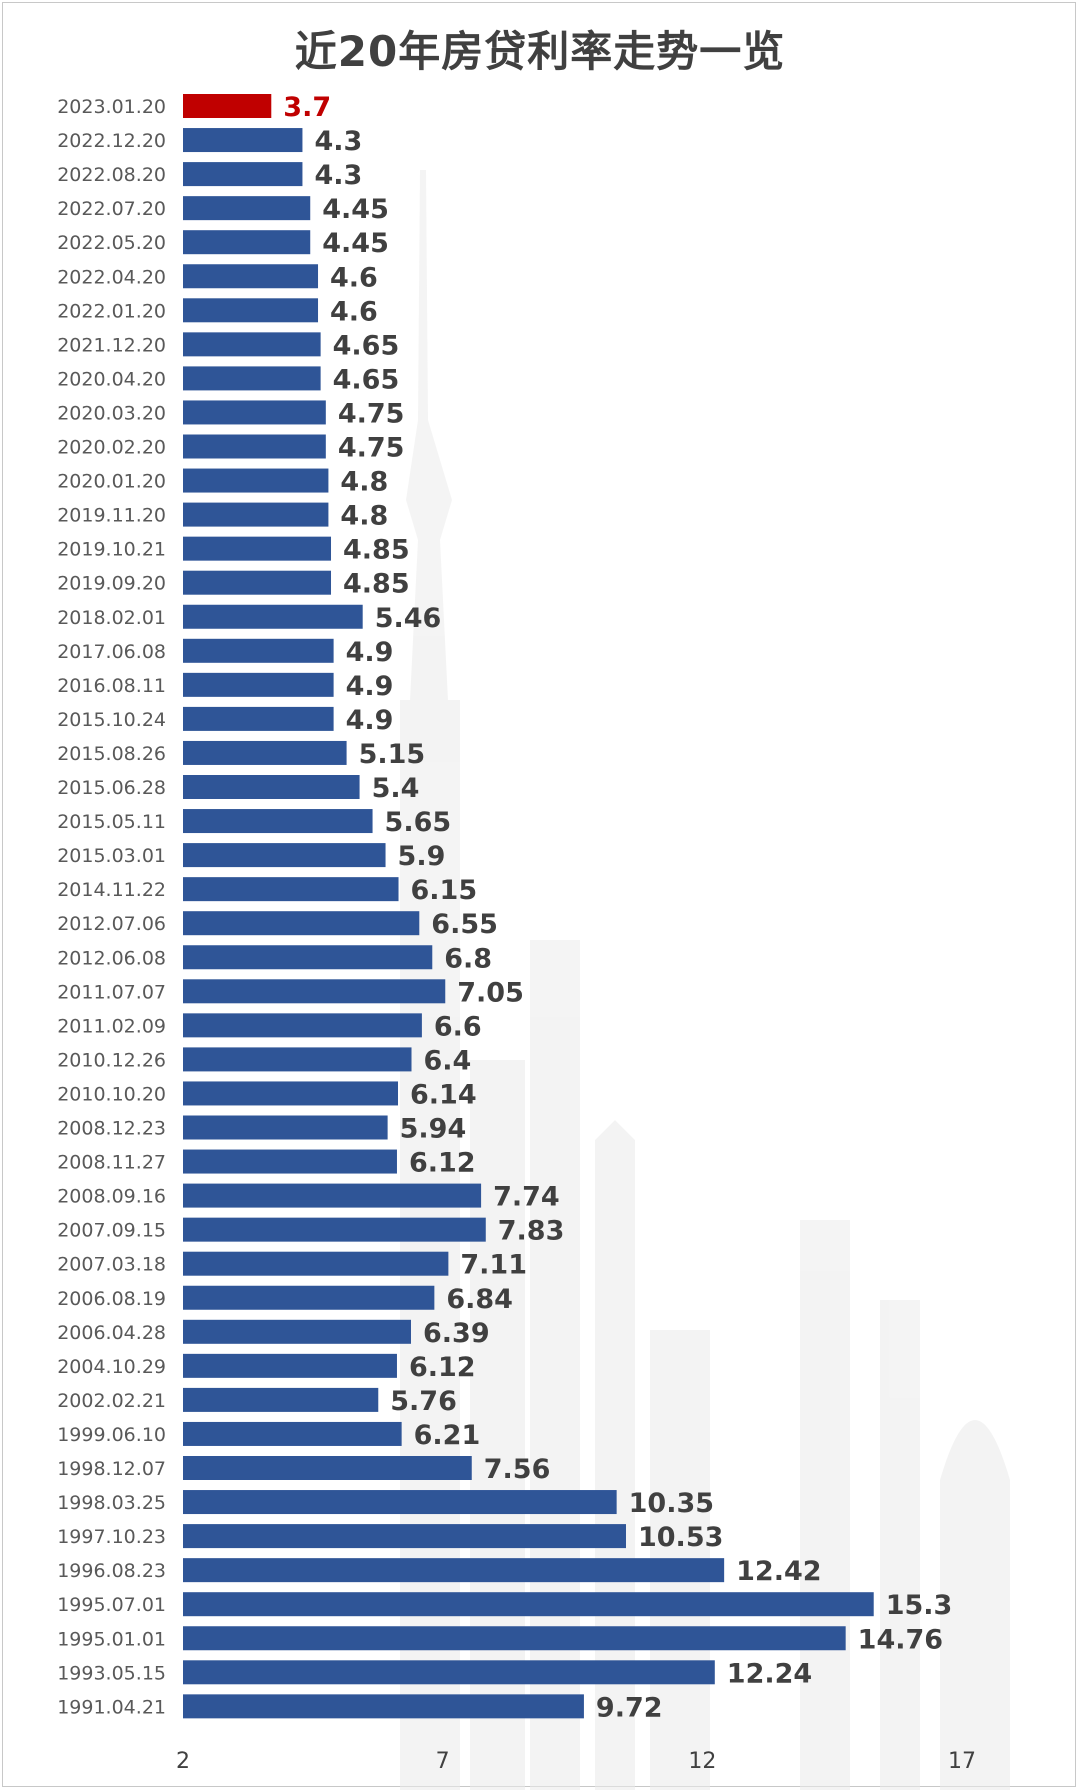 This screenshot has width=1080, height=1791. What do you see at coordinates (111, 1707) in the screenshot?
I see `category-label: 1991.04.21` at bounding box center [111, 1707].